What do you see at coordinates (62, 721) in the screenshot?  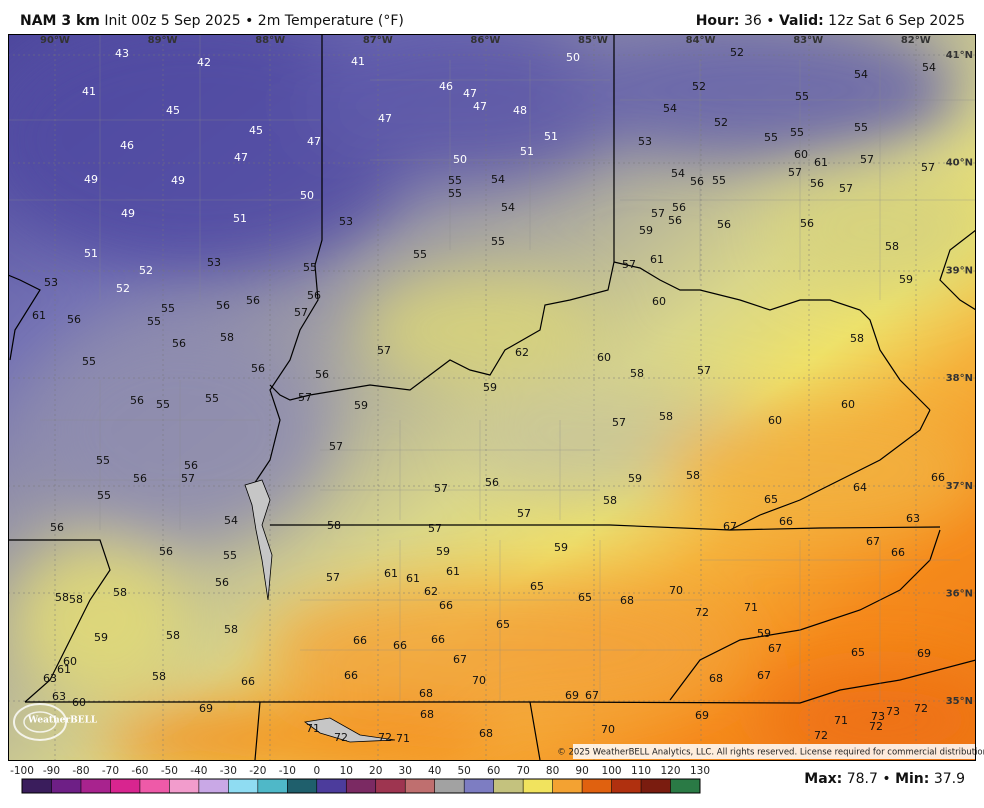 I see `logo-text: WeatherBELL` at bounding box center [62, 721].